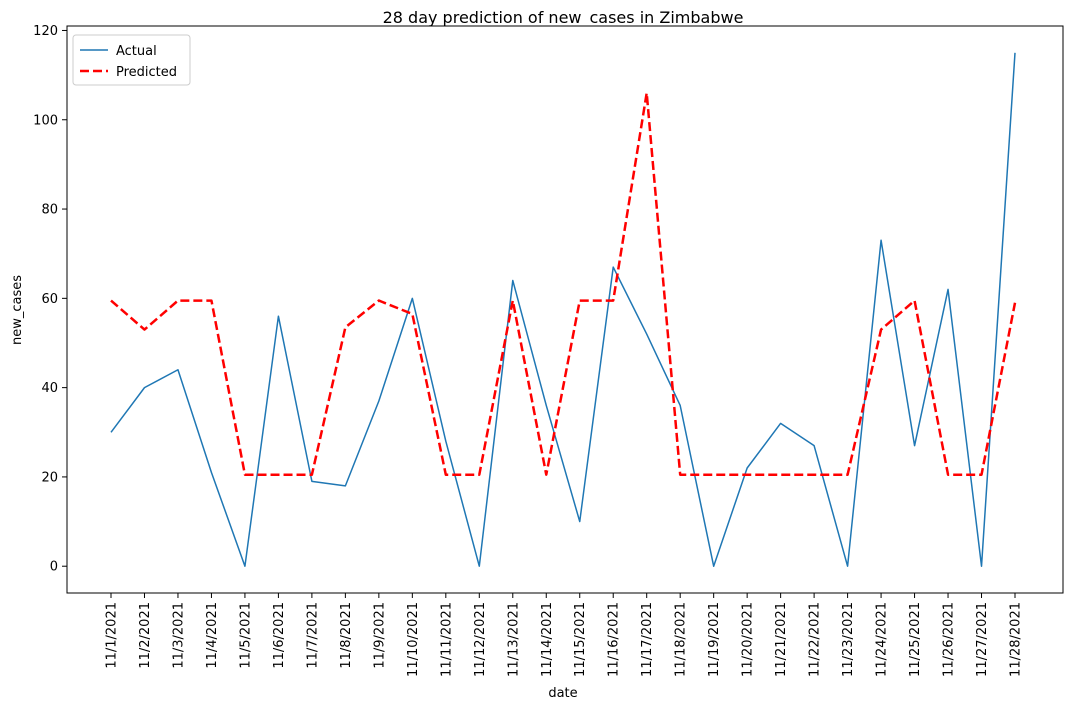 This screenshot has height=709, width=1070. I want to click on x-tick-label-13: 11/13/2021, so click(513, 639).